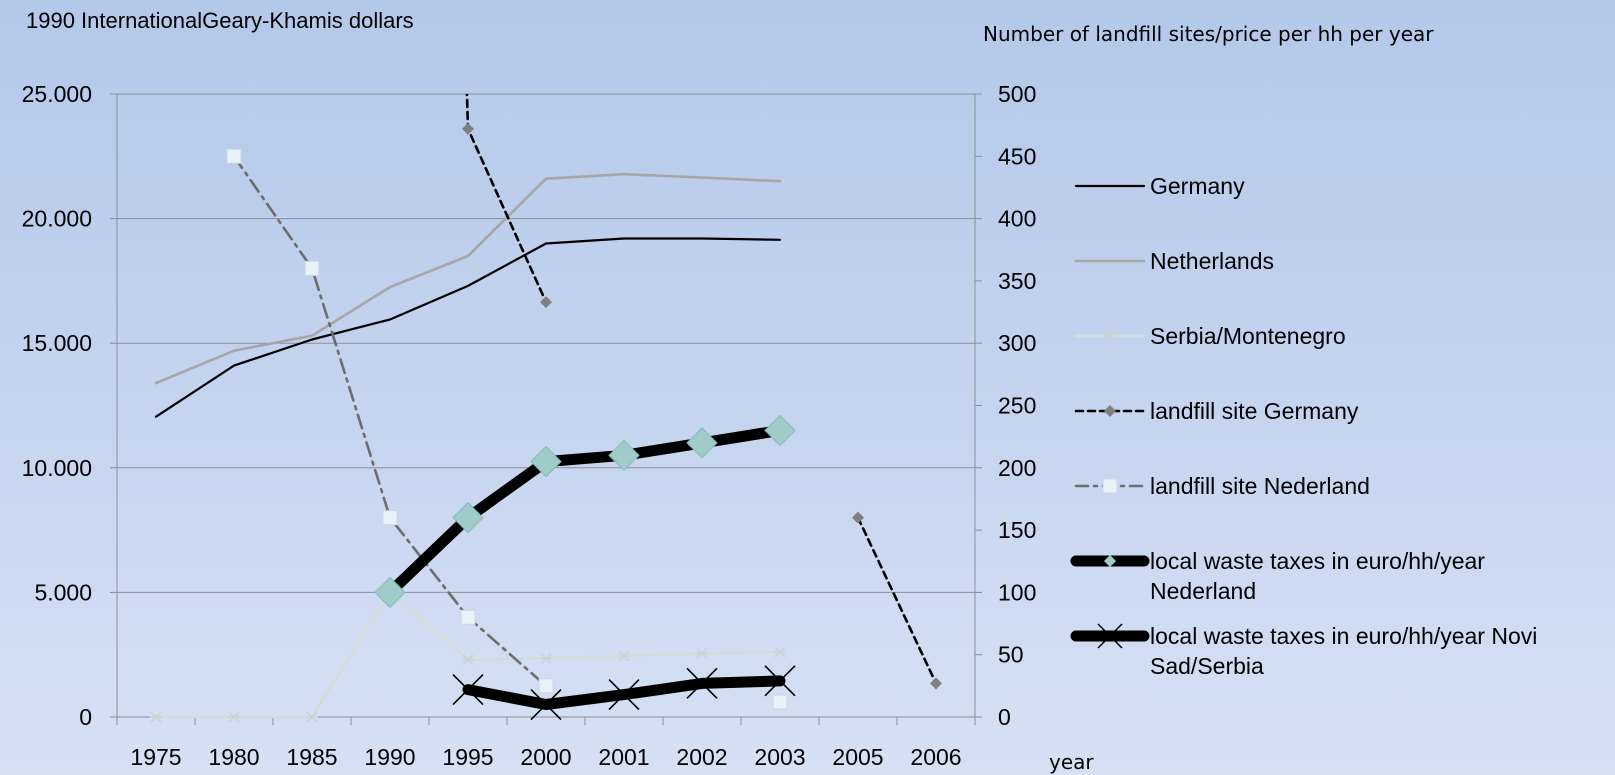 This screenshot has width=1615, height=775. I want to click on legend-label-line: Sad/Serbia, so click(1207, 666).